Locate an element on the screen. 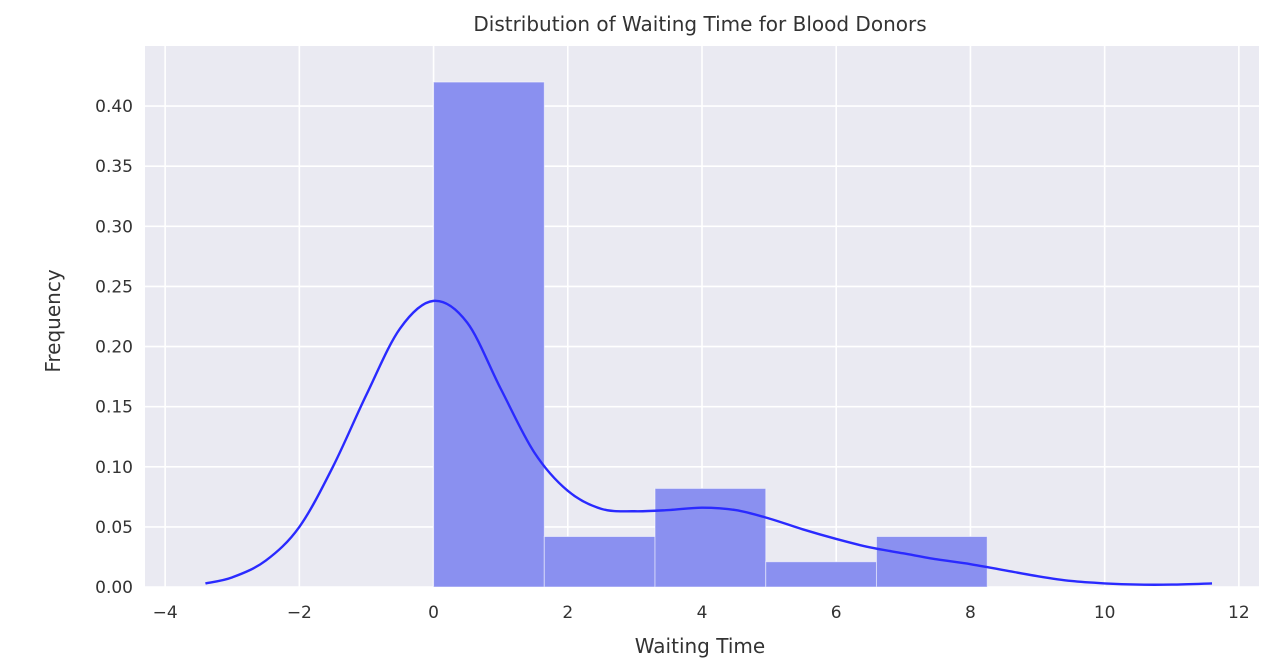 The height and width of the screenshot is (666, 1270). y-tick-label: 0.25 is located at coordinates (114, 287).